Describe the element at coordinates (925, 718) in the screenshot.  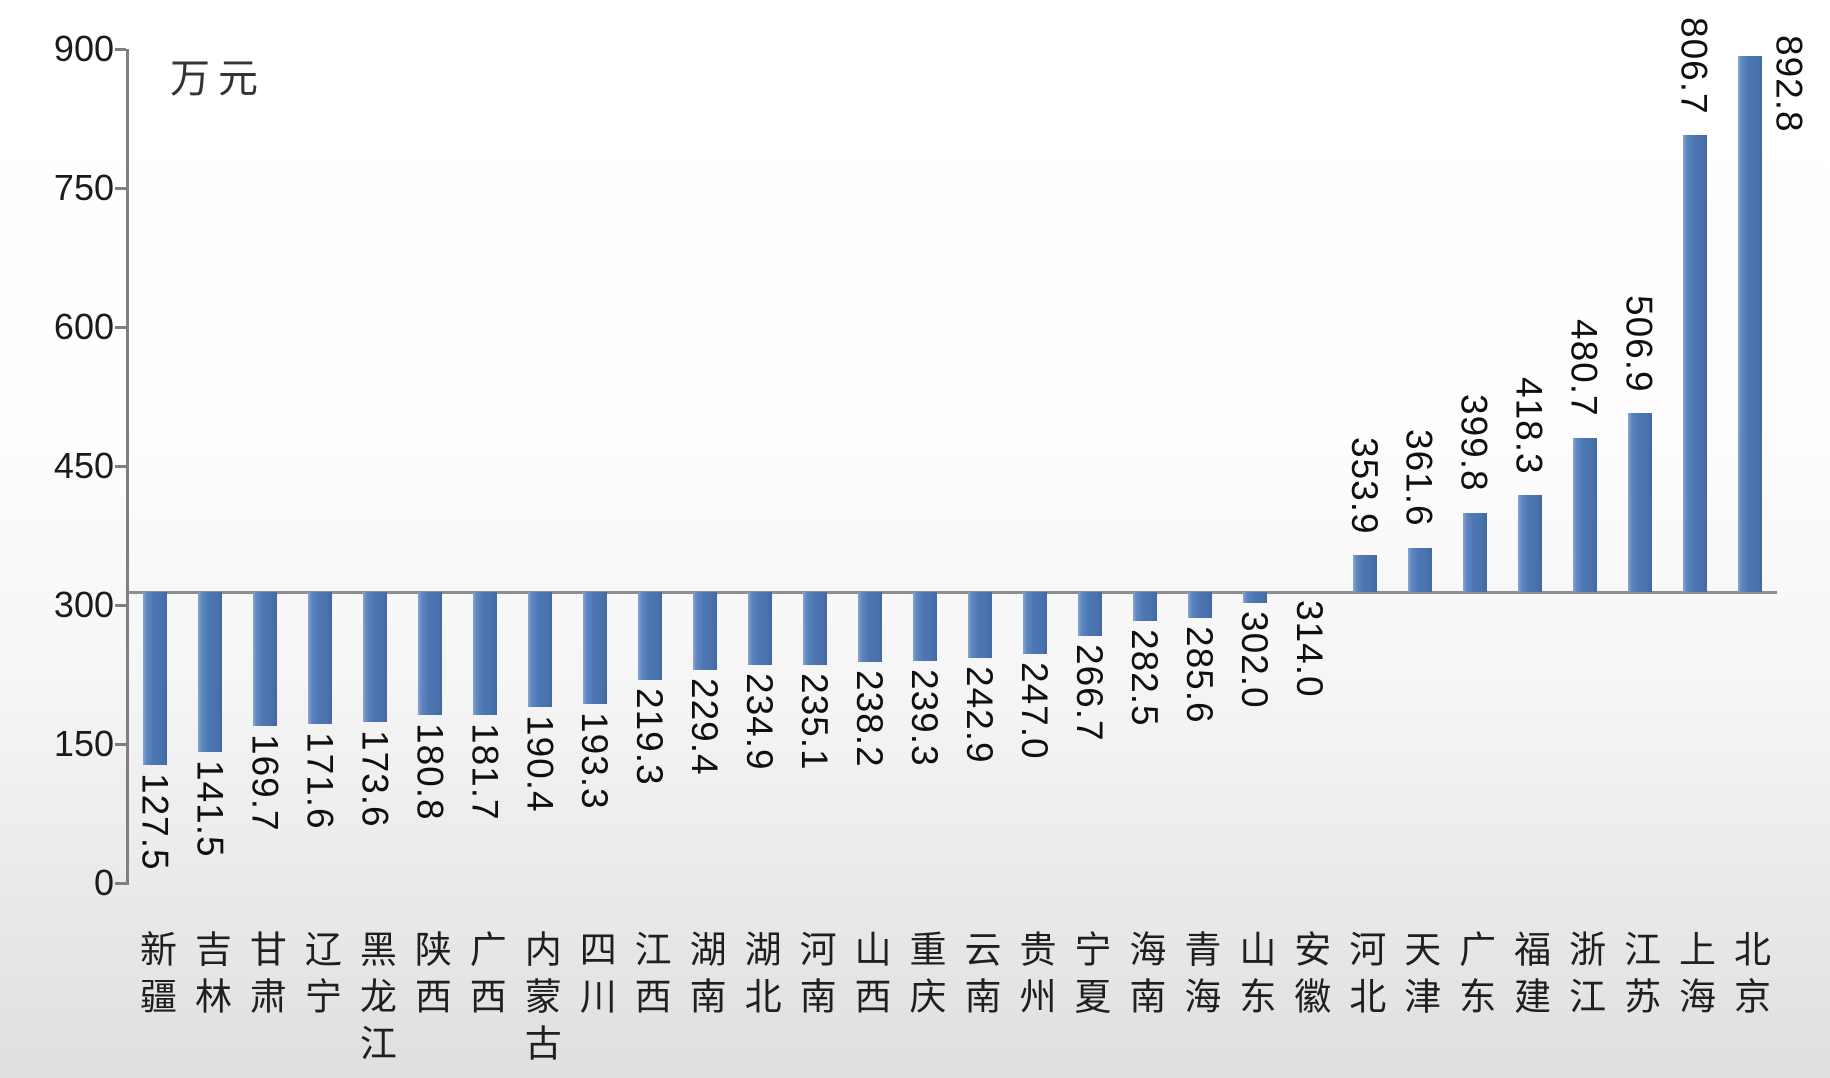
I see `bar-value-label: 239.3` at that location.